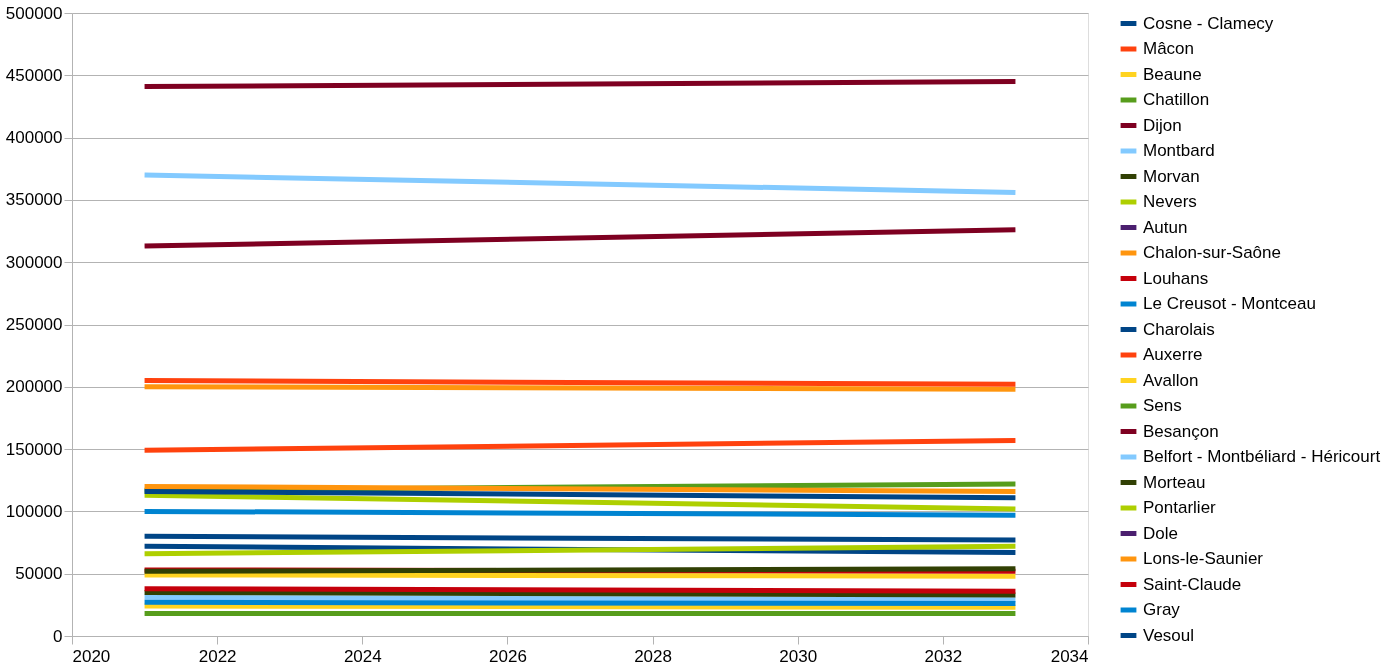  I want to click on legend-label: Auxerre, so click(1173, 354).